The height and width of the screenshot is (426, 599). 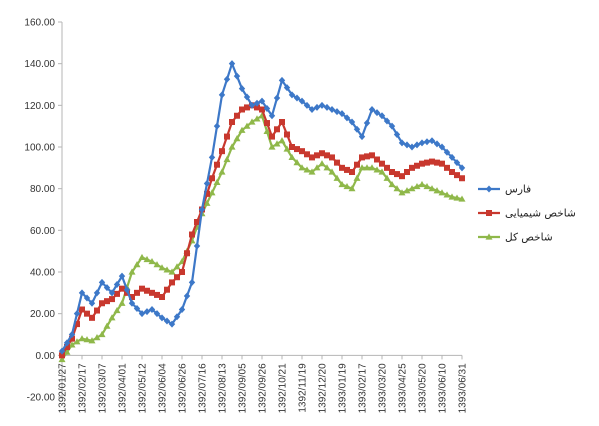 I want to click on y-tick-label: 160.00, so click(x=39, y=23).